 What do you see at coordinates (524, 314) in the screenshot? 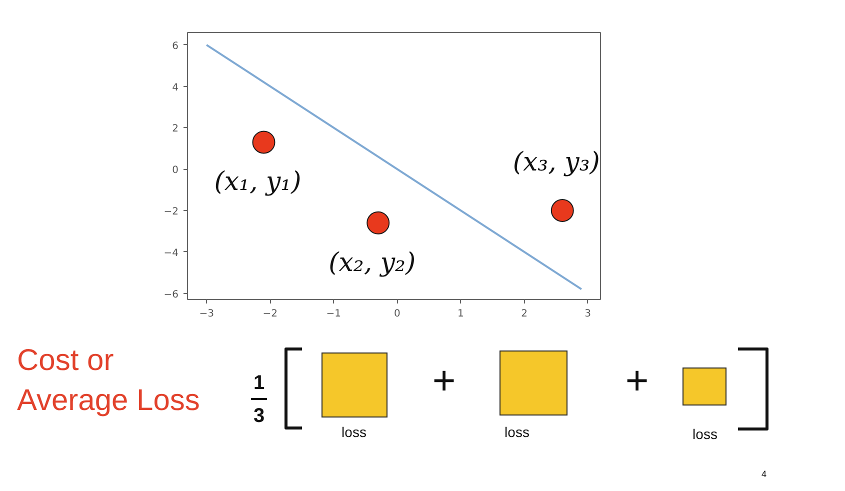
I see `x-tick-label: 2` at bounding box center [524, 314].